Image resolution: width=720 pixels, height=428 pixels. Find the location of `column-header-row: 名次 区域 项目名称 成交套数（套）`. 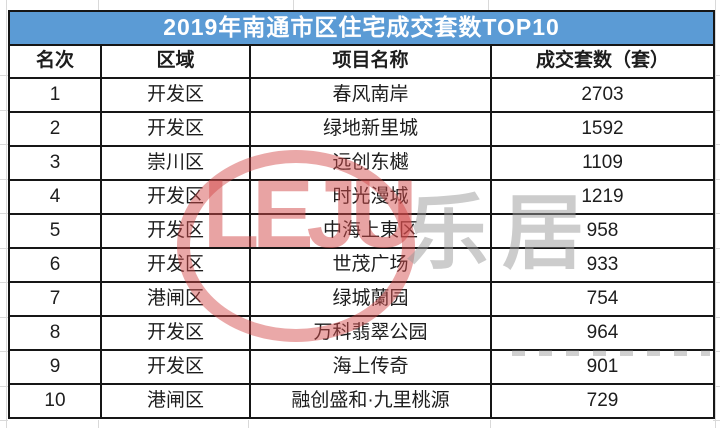

column-header-row: 名次 区域 项目名称 成交套数（套） is located at coordinates (361, 61).